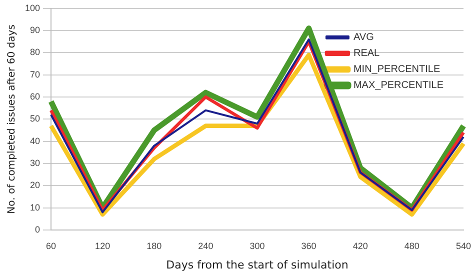 The image size is (474, 276). Describe the element at coordinates (35, 207) in the screenshot. I see `y-tick-label: 10` at that location.